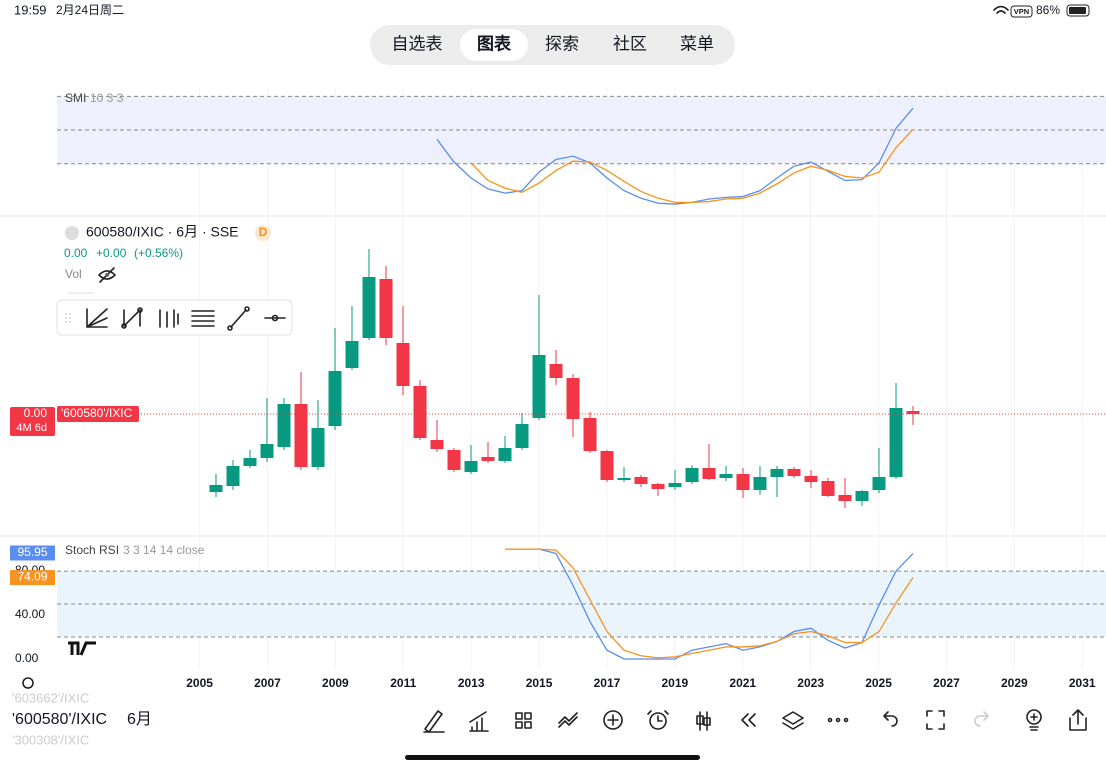 The image size is (1106, 768). What do you see at coordinates (494, 43) in the screenshot?
I see `tab: 图表` at bounding box center [494, 43].